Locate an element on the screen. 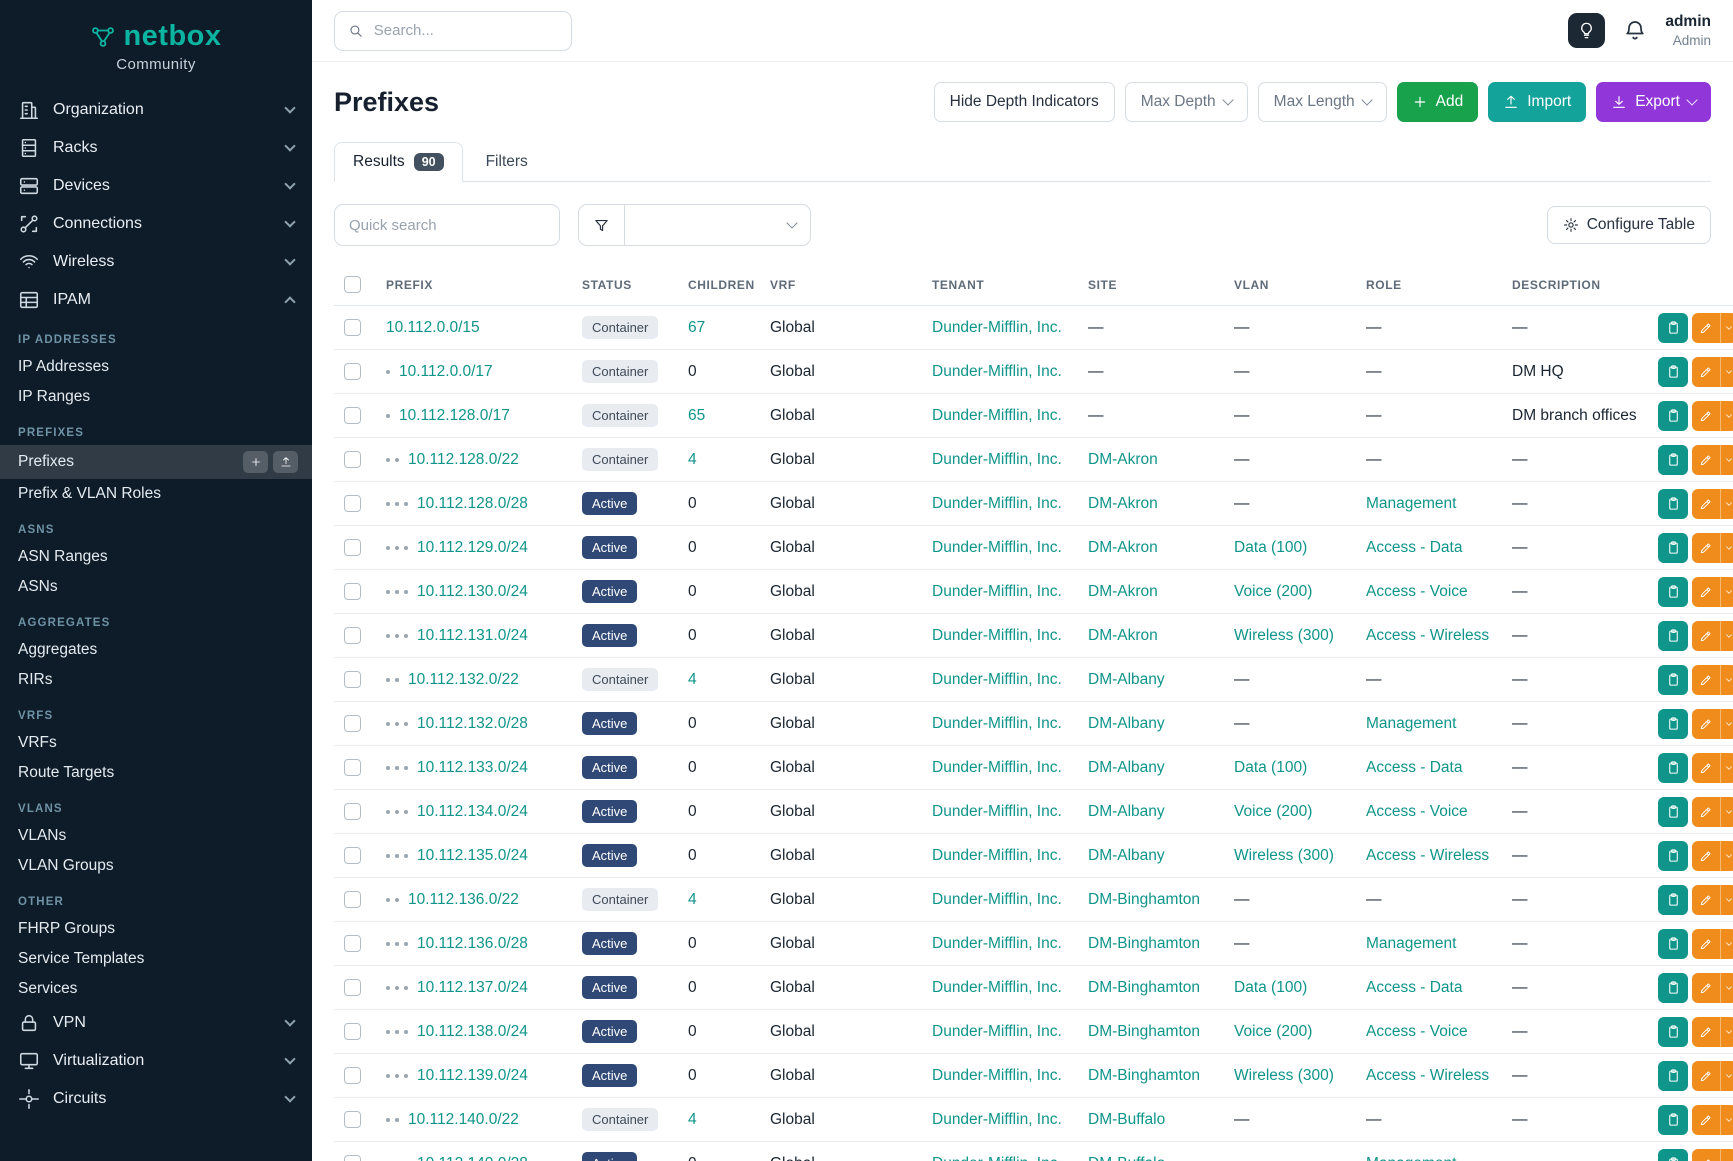 The image size is (1733, 1161). sidebar-item-virtualization: Virtualization is located at coordinates (156, 1061).